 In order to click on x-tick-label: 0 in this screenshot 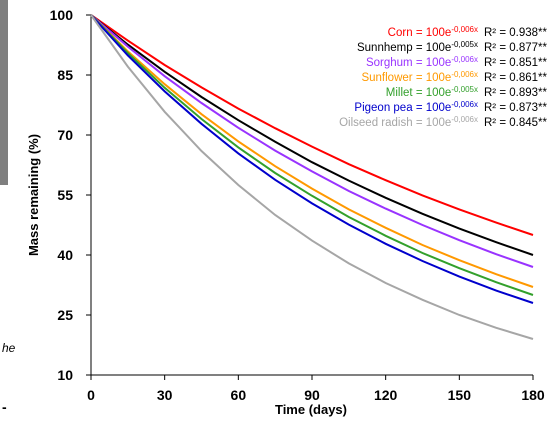, I will do `click(91, 395)`.